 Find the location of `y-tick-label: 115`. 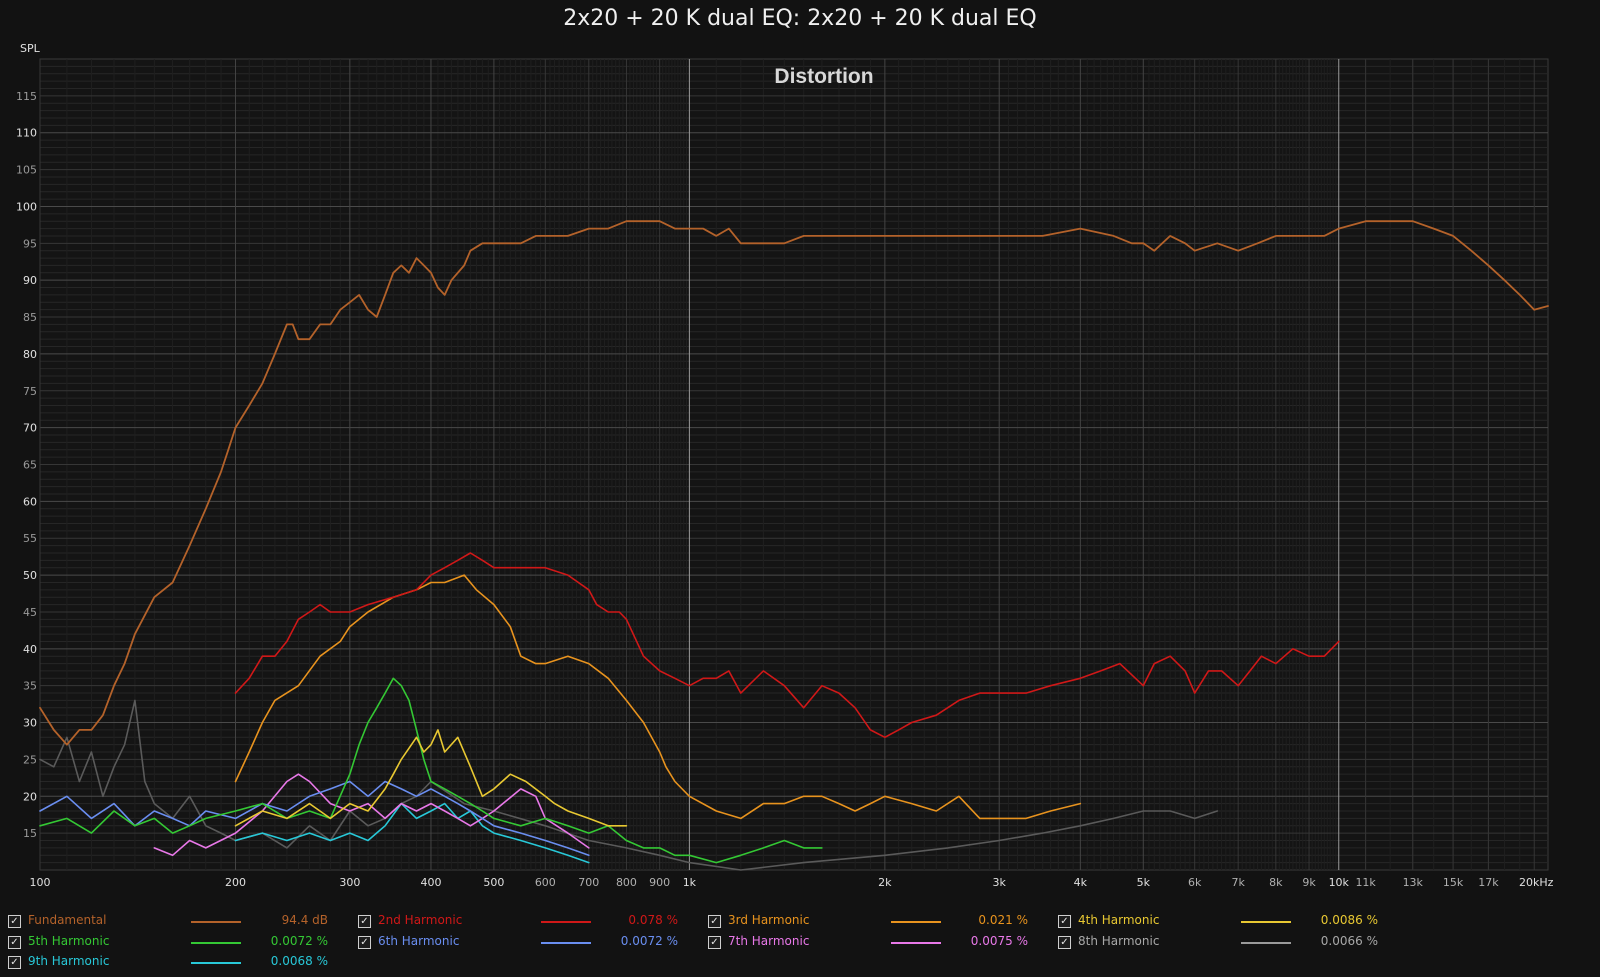

y-tick-label: 115 is located at coordinates (26, 96).